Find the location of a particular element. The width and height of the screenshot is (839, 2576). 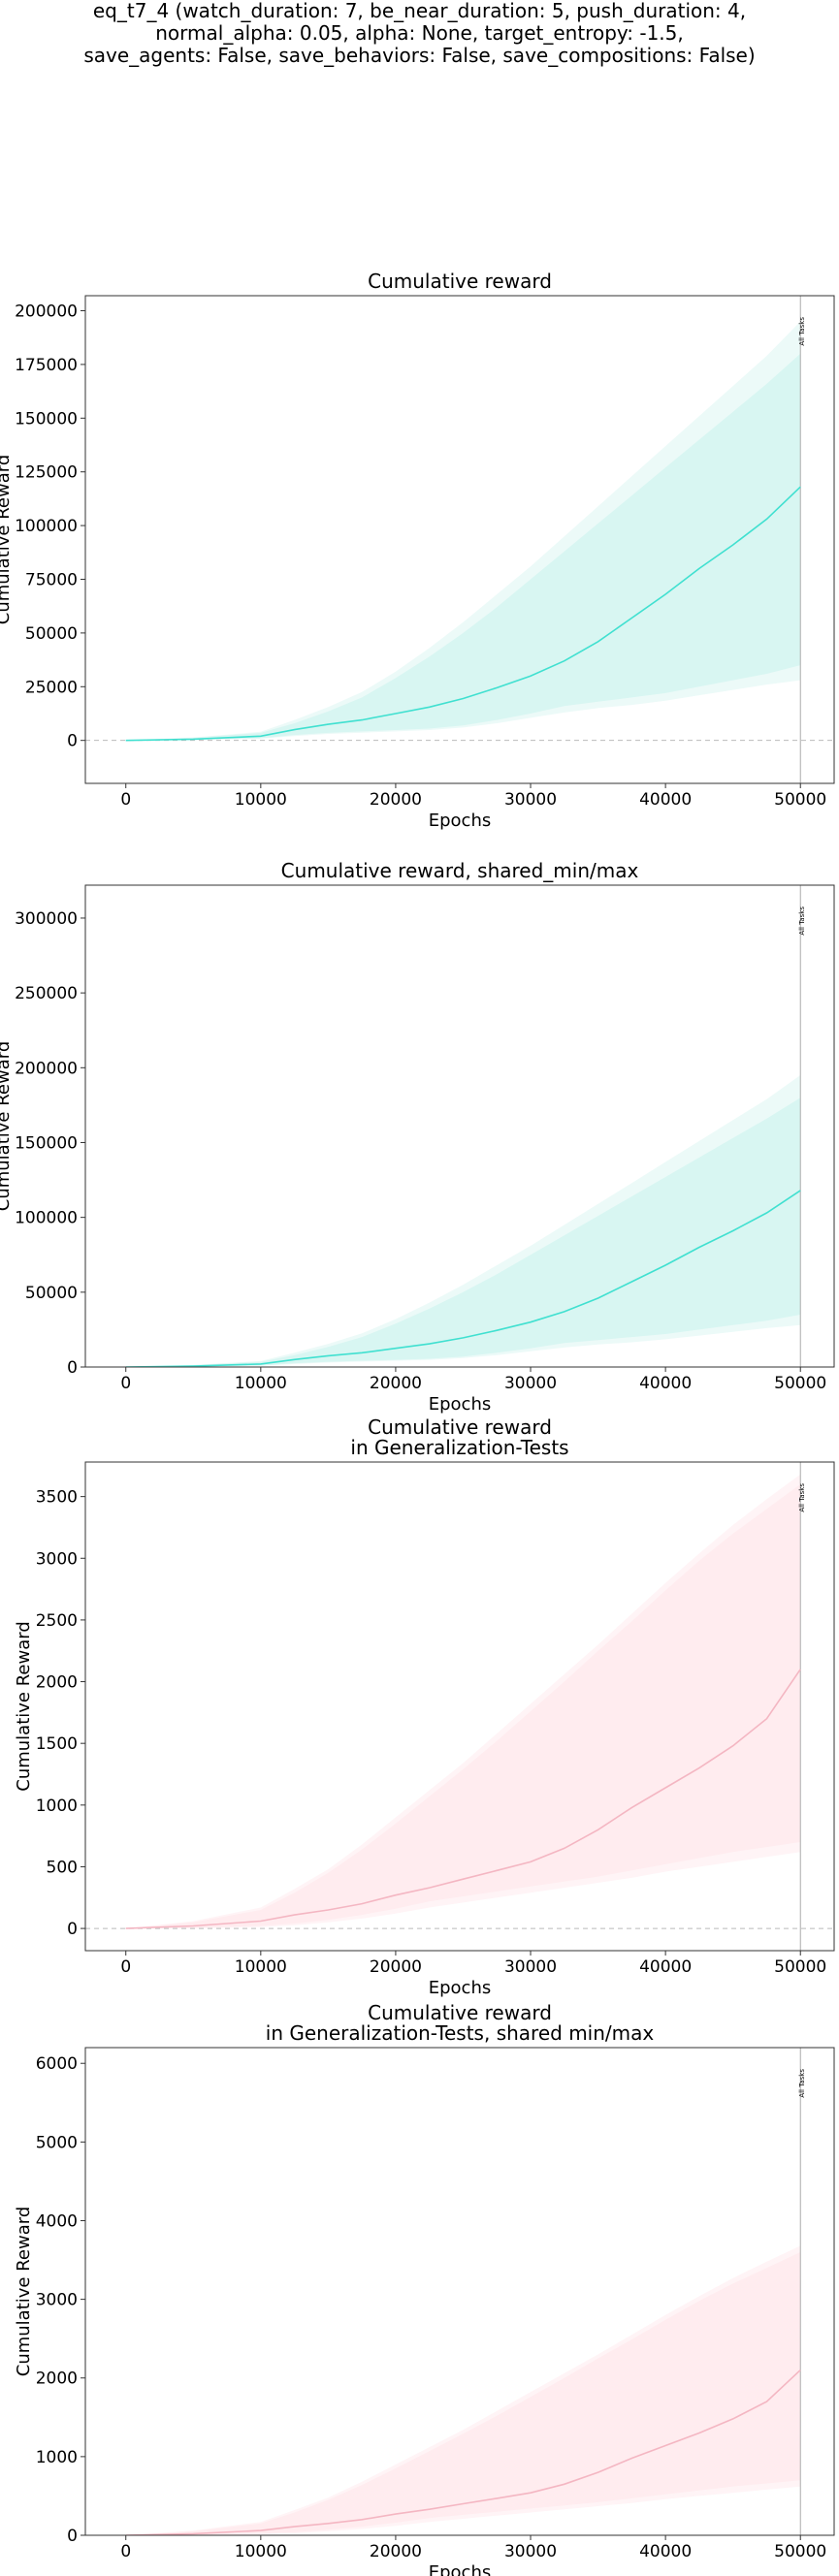

y-tick-label: 25000 is located at coordinates (51, 687).